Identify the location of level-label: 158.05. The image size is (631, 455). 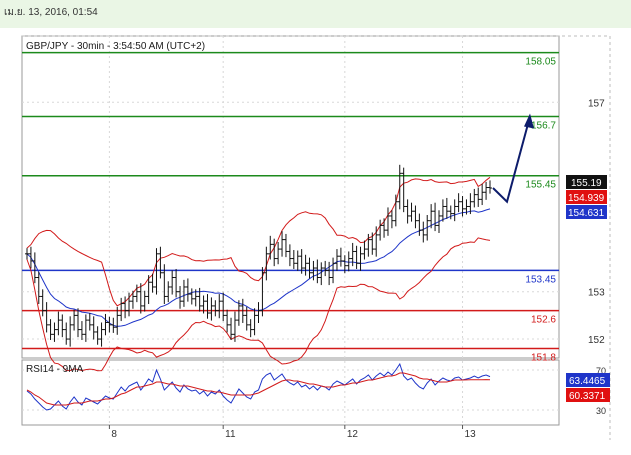
(540, 62).